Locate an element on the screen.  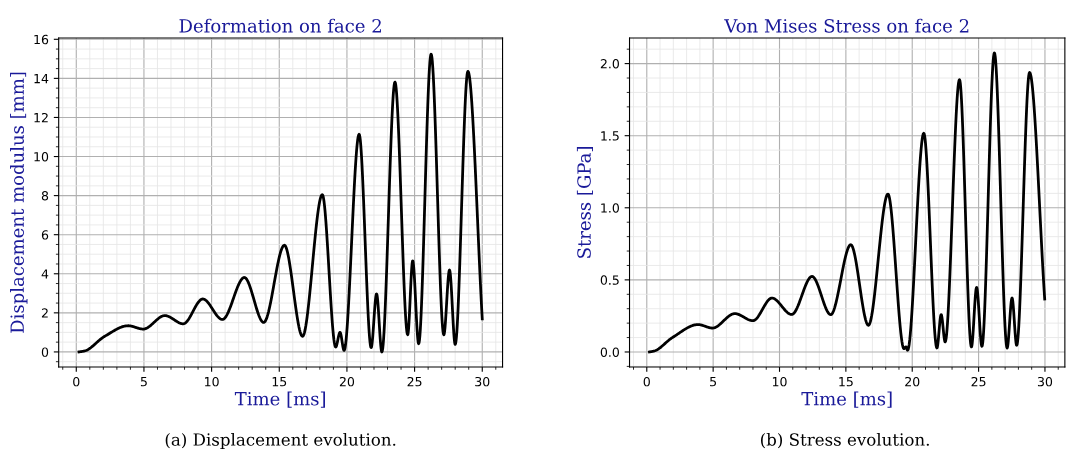
text: (b) Stress evolution. is located at coordinates (844, 440).